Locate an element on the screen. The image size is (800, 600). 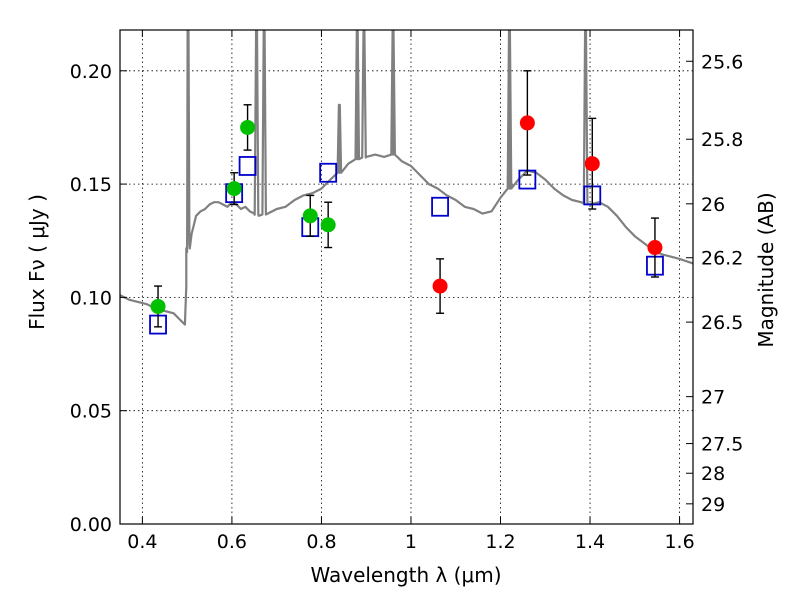
y-tick-label: 0.00 is located at coordinates (91, 525).